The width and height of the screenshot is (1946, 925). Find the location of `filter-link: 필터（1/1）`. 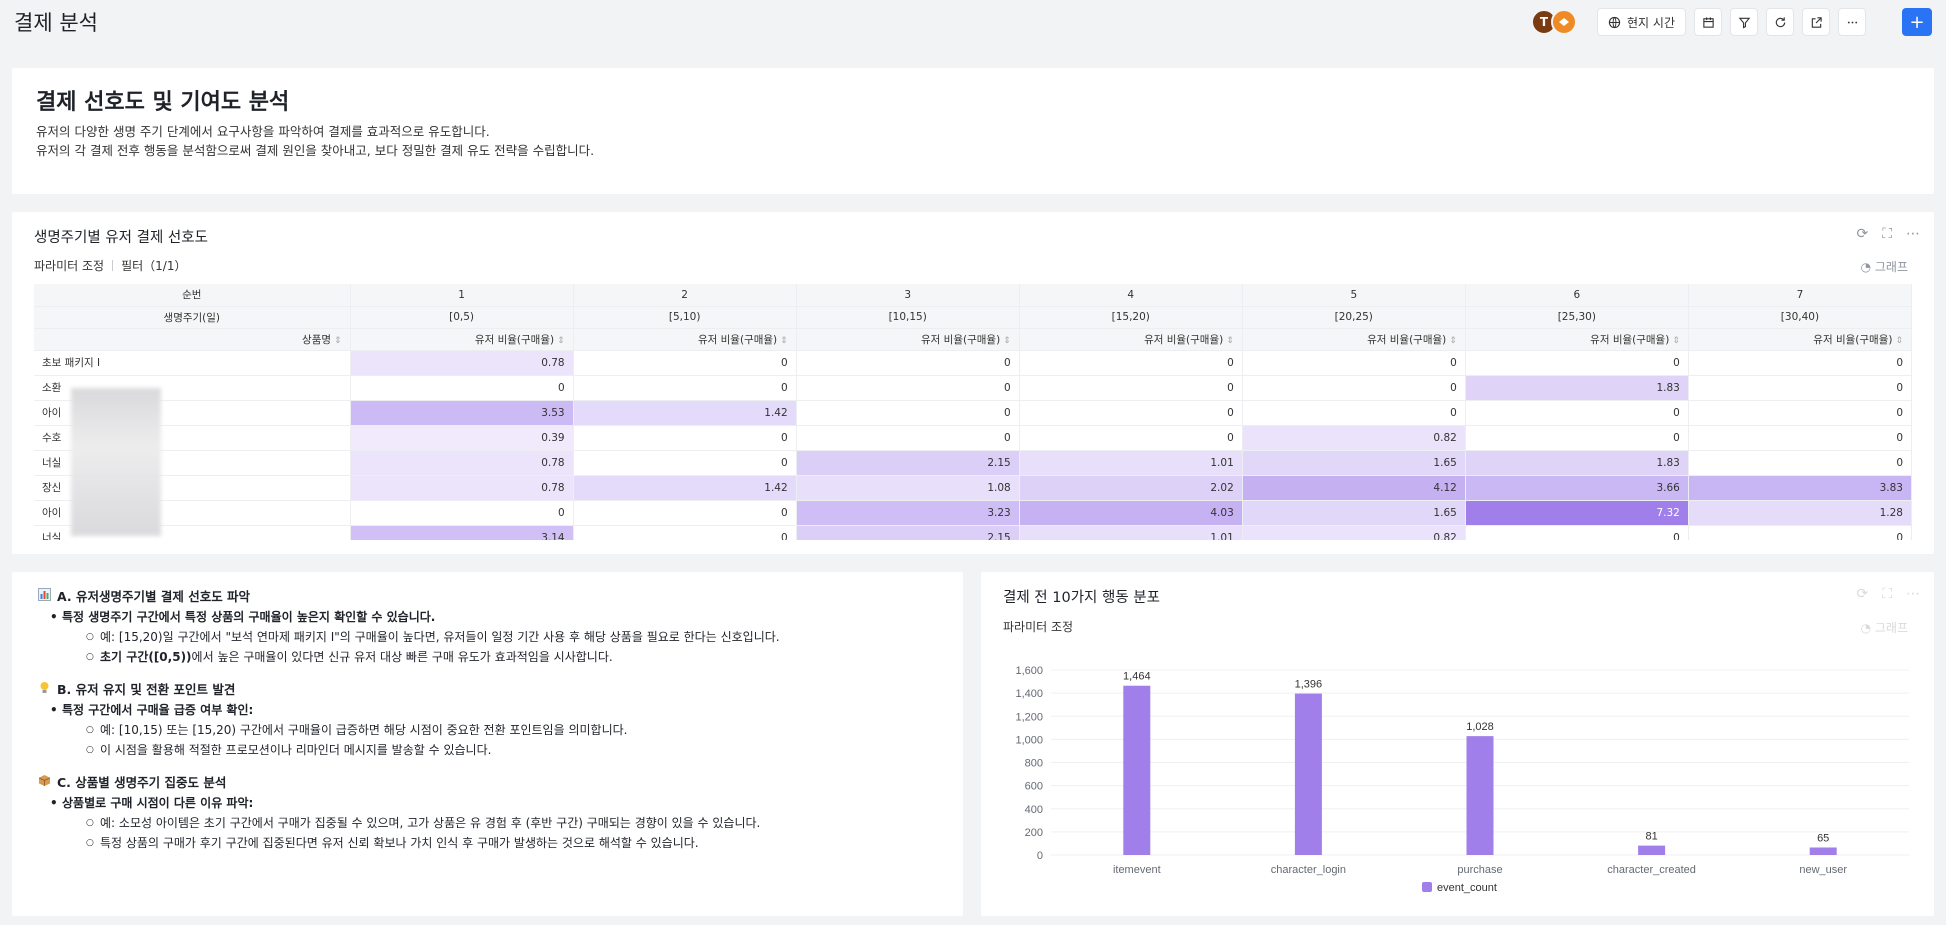

filter-link: 필터（1/1） is located at coordinates (154, 266).